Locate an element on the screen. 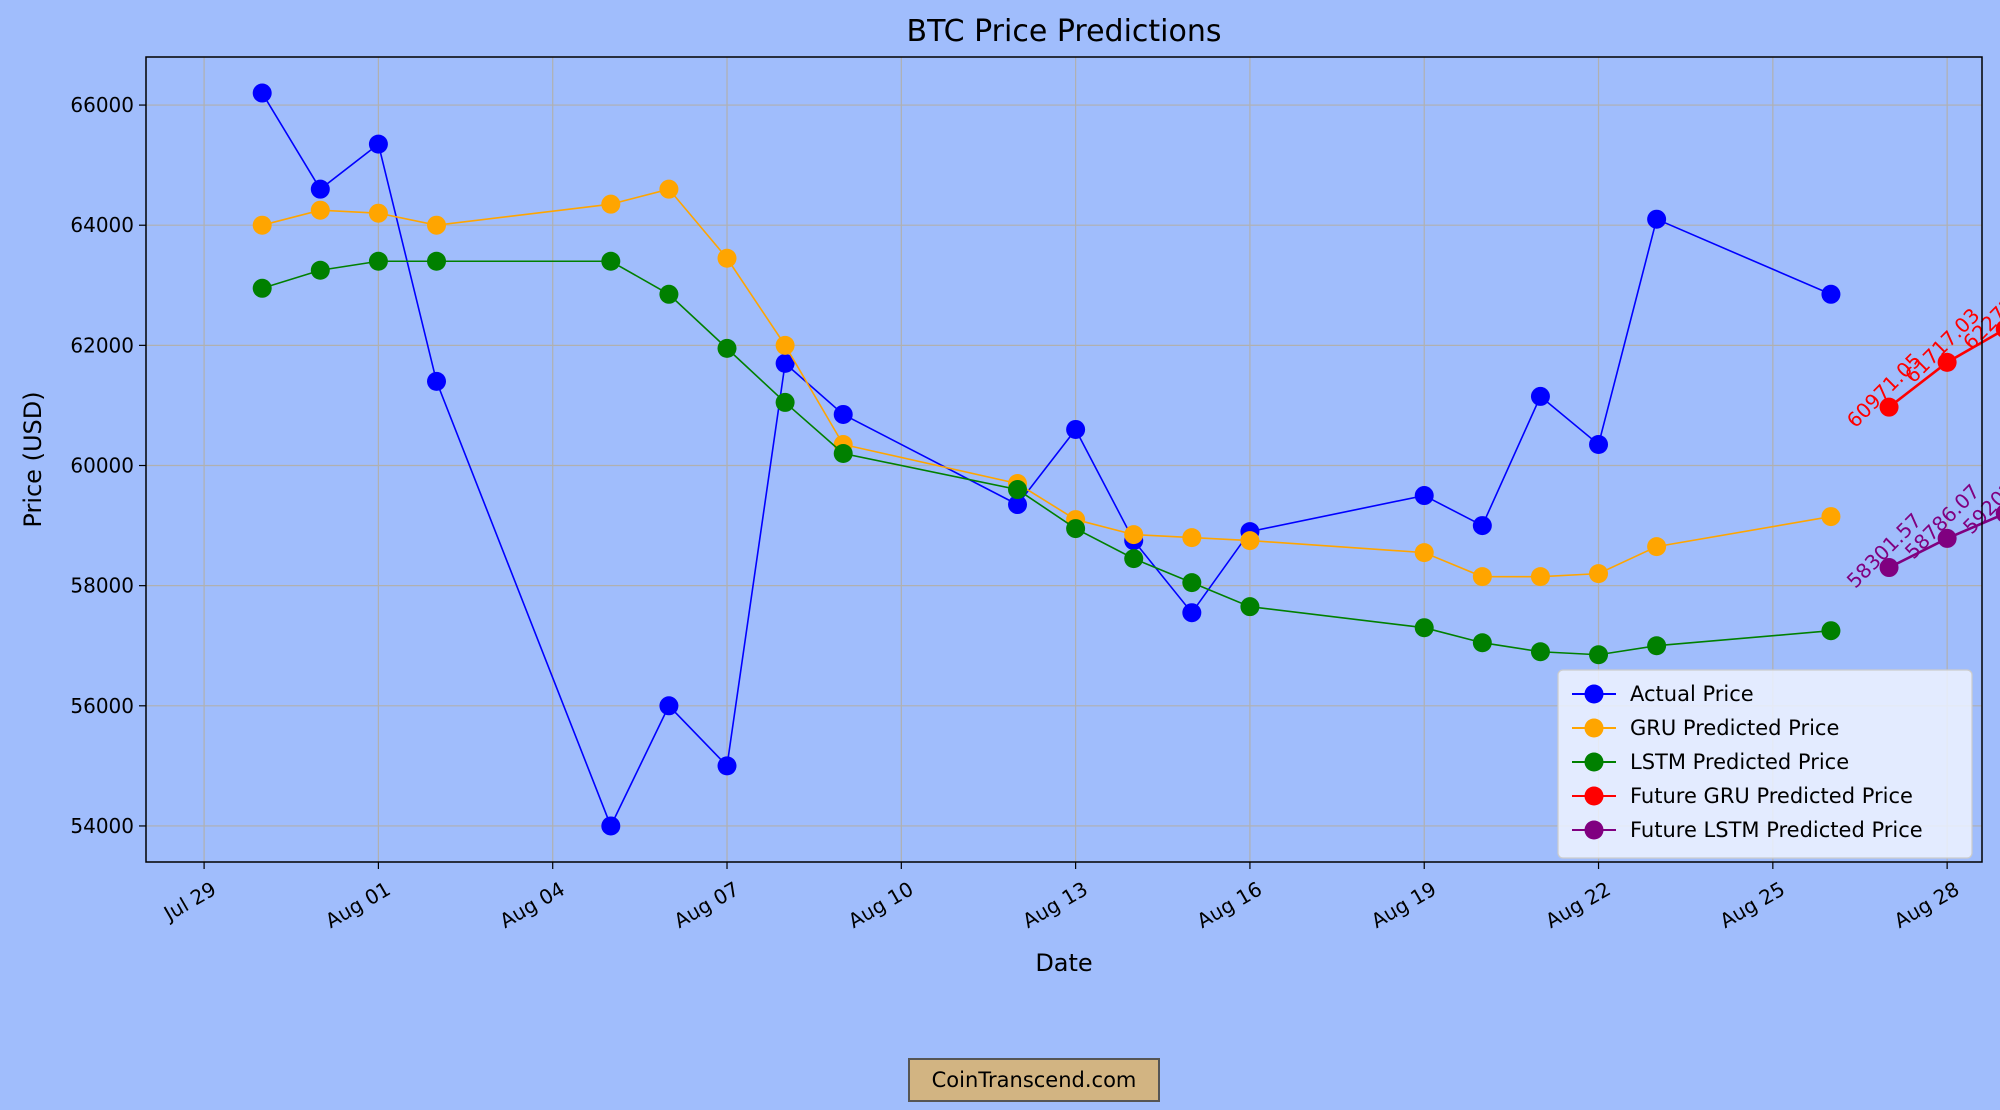 This screenshot has height=1110, width=2000. legend-label: GRU Predicted Price is located at coordinates (1734, 728).